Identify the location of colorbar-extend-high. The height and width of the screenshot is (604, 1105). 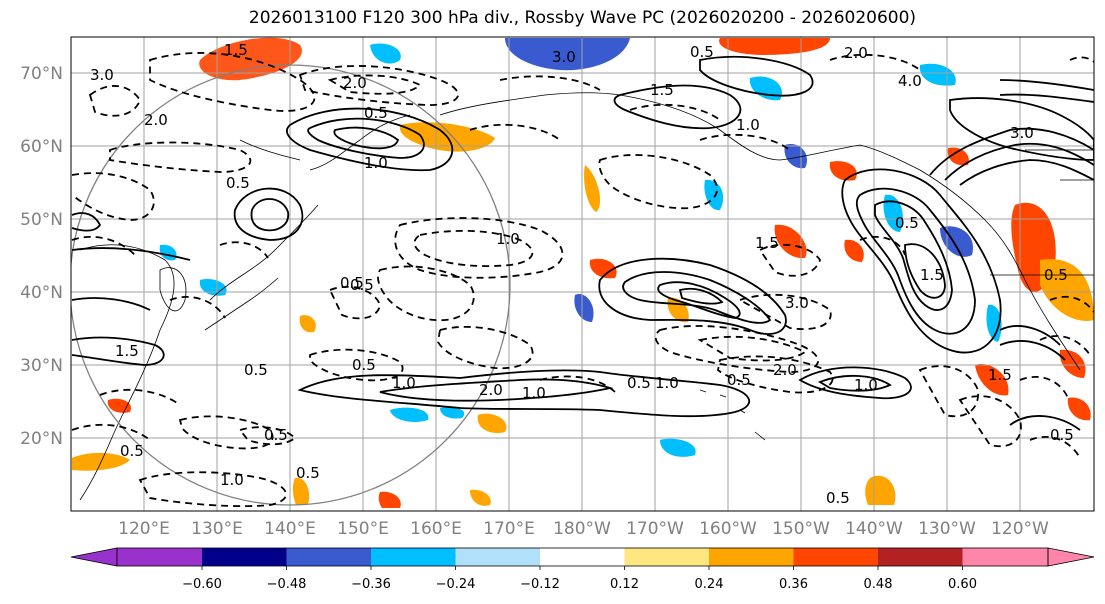
(1071, 557).